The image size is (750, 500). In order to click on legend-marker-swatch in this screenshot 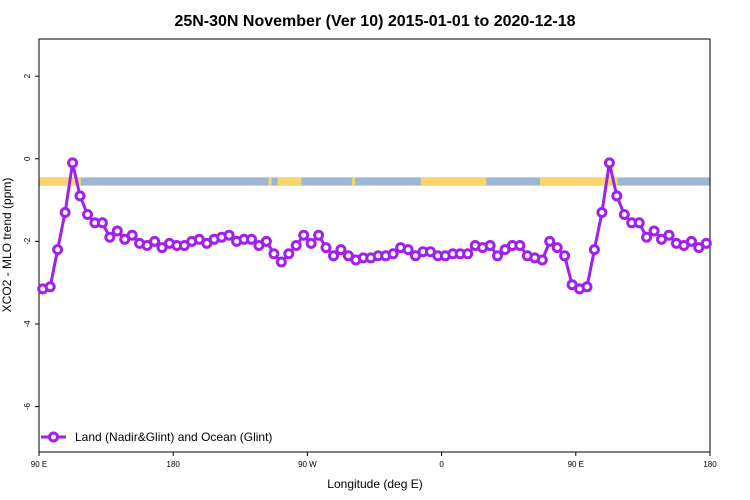, I will do `click(53, 437)`.